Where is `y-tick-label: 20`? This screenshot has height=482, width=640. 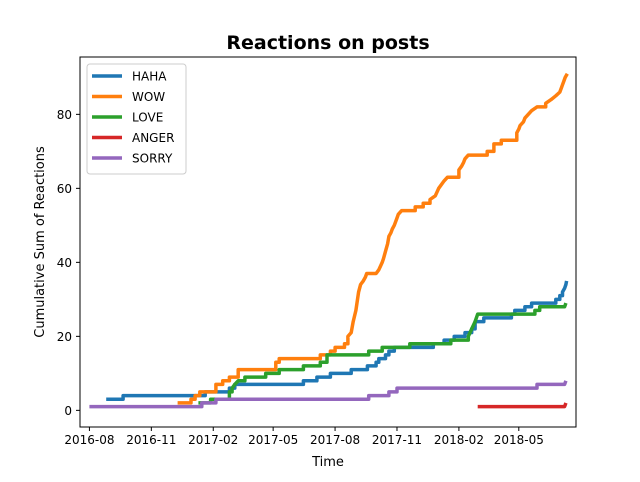
y-tick-label: 20 is located at coordinates (64, 337).